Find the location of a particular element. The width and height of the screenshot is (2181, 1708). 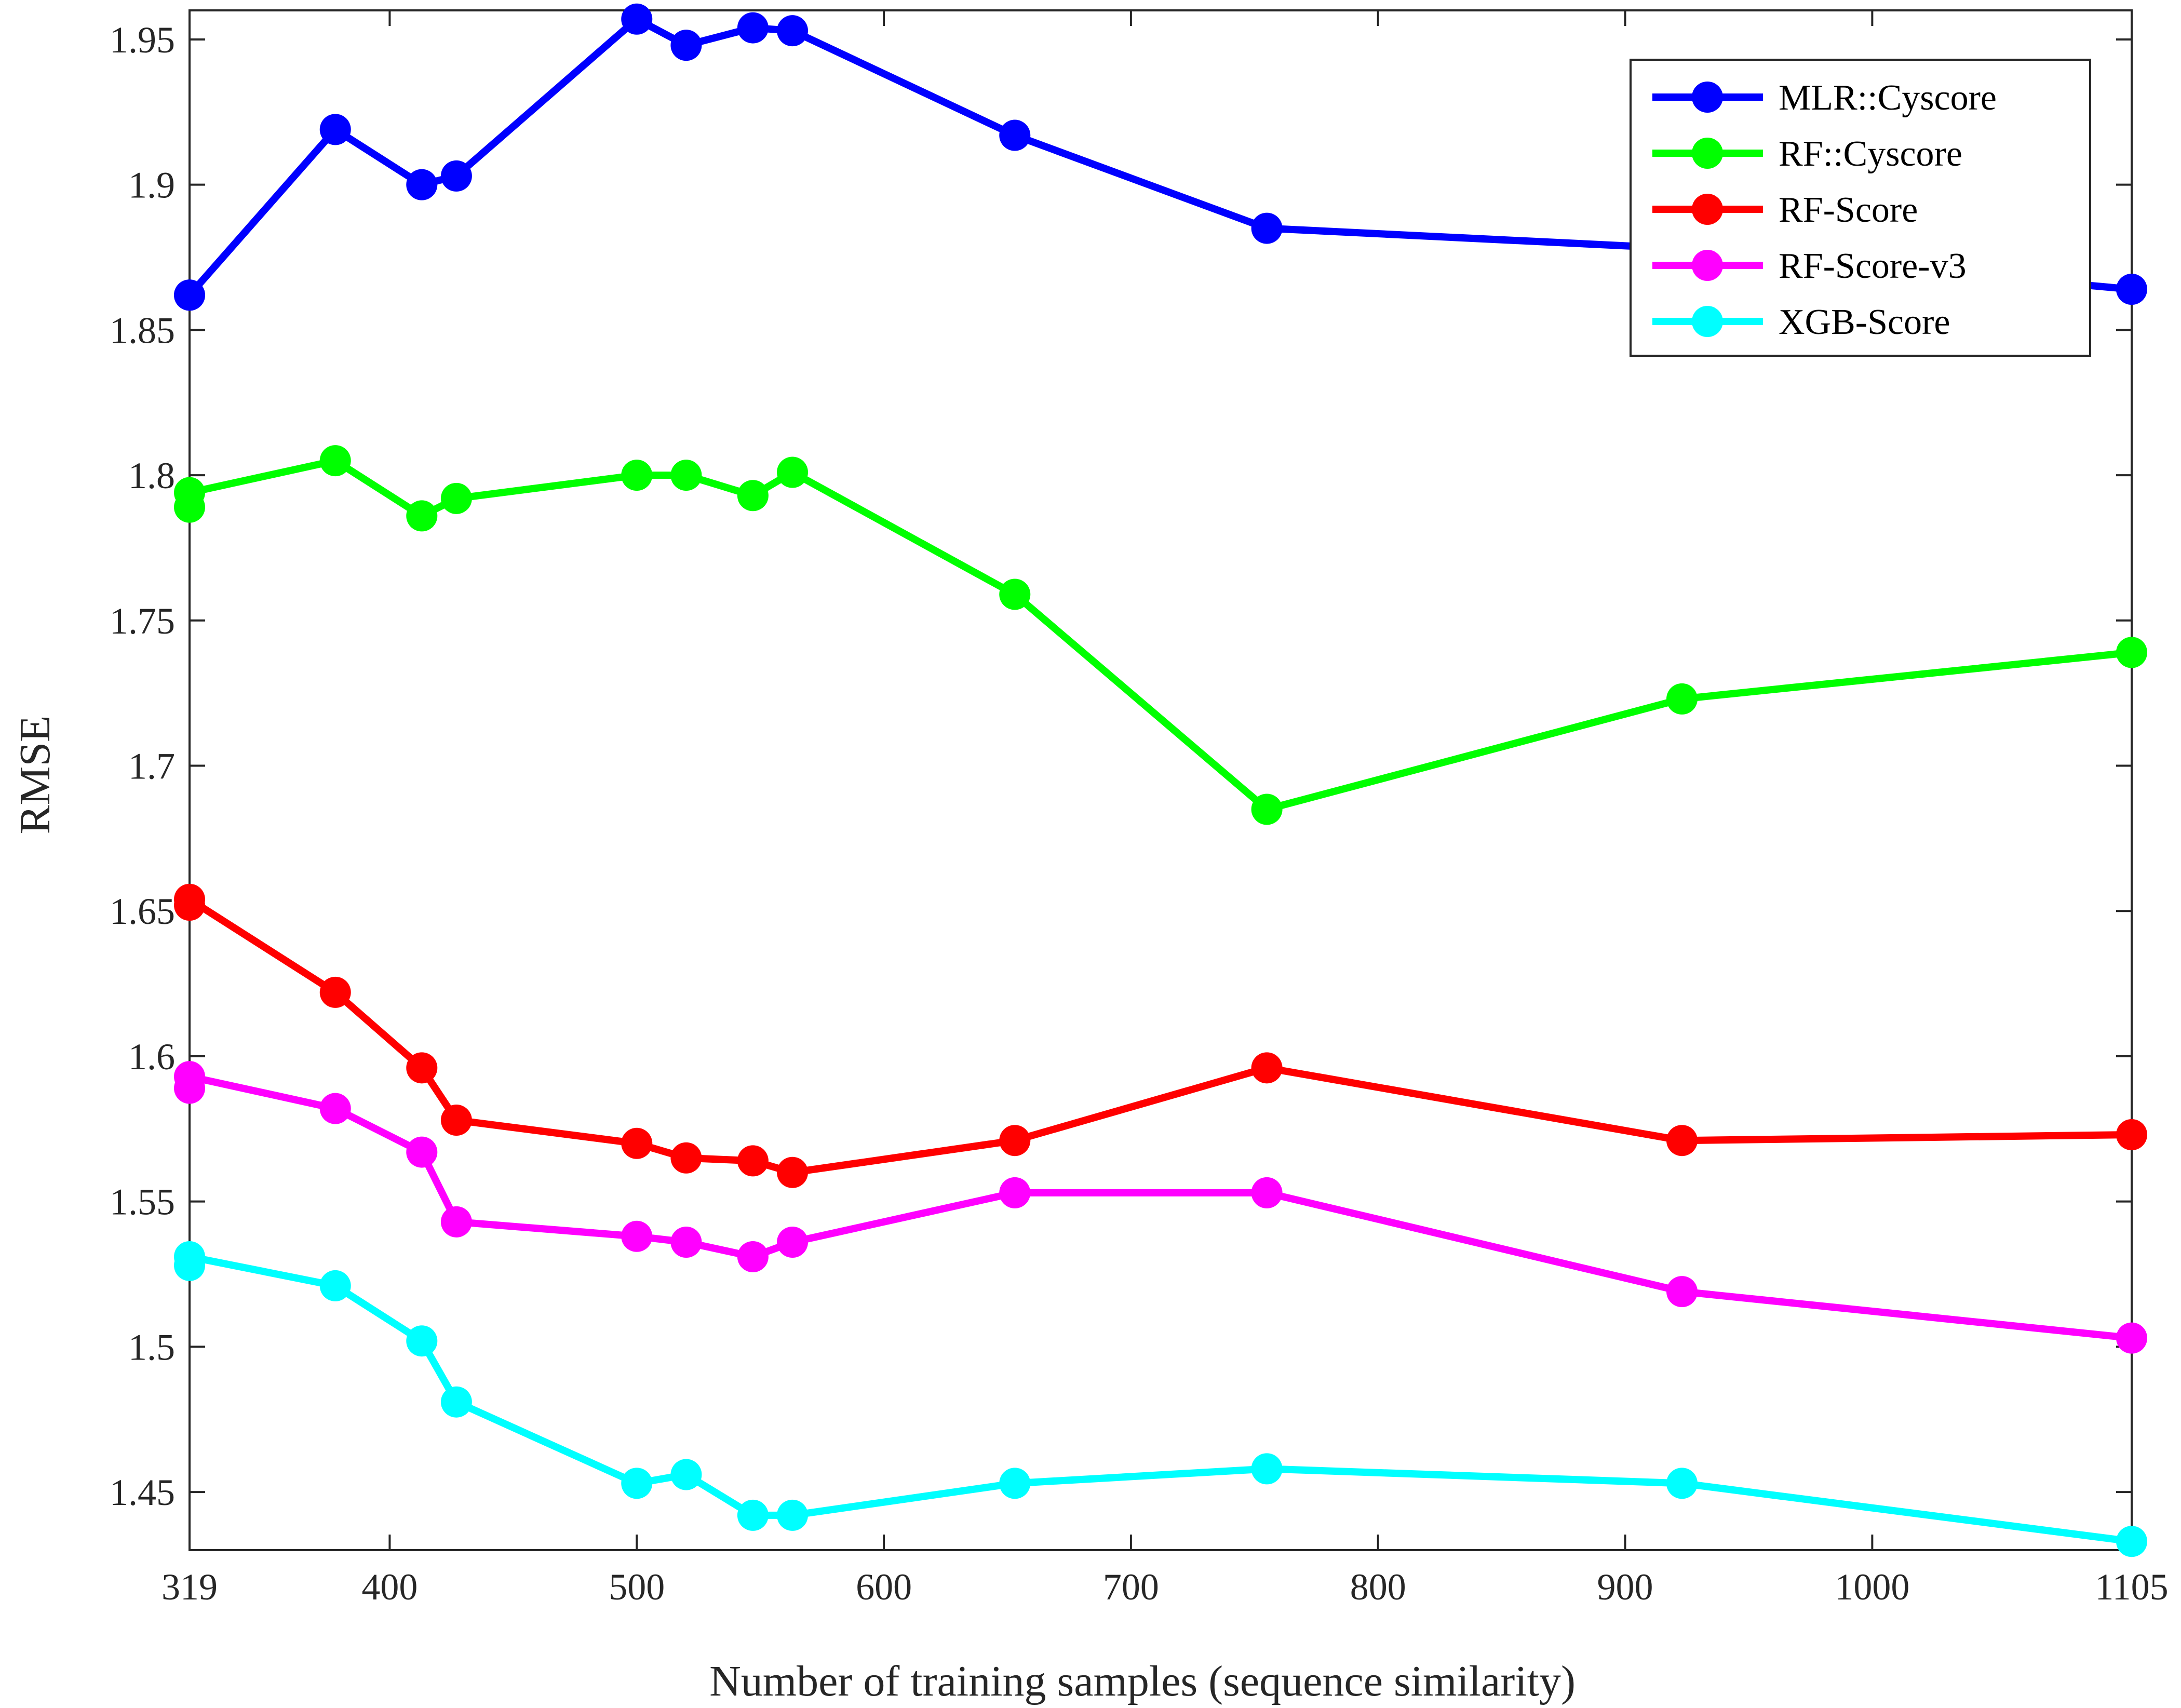

x-tick-label: 1105 is located at coordinates (2131, 1587).